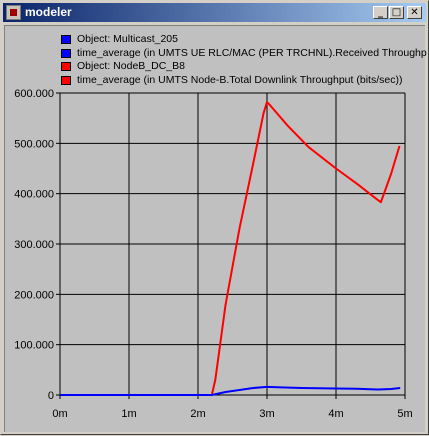 Image resolution: width=429 pixels, height=436 pixels. What do you see at coordinates (127, 39) in the screenshot?
I see `legend-label: Object: Multicast_205` at bounding box center [127, 39].